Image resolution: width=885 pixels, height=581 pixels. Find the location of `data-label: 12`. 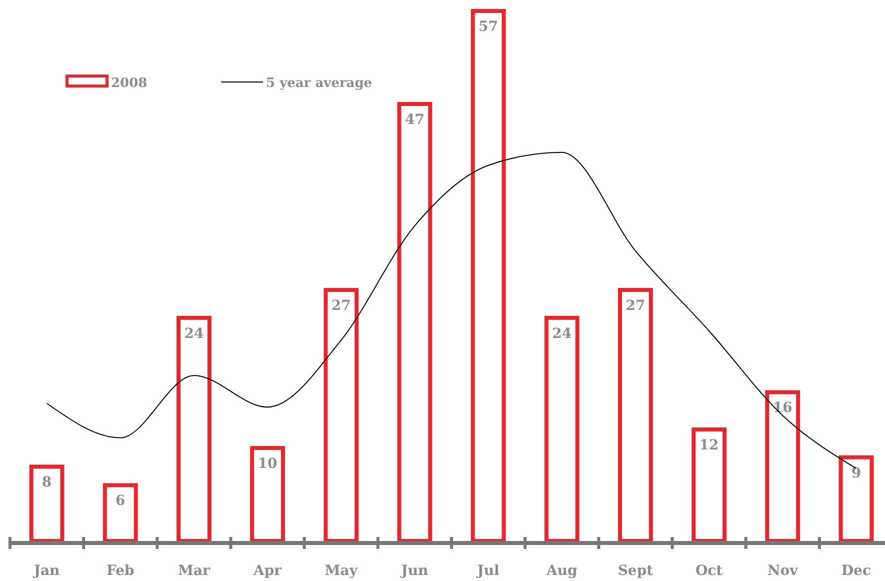

data-label: 12 is located at coordinates (709, 445).